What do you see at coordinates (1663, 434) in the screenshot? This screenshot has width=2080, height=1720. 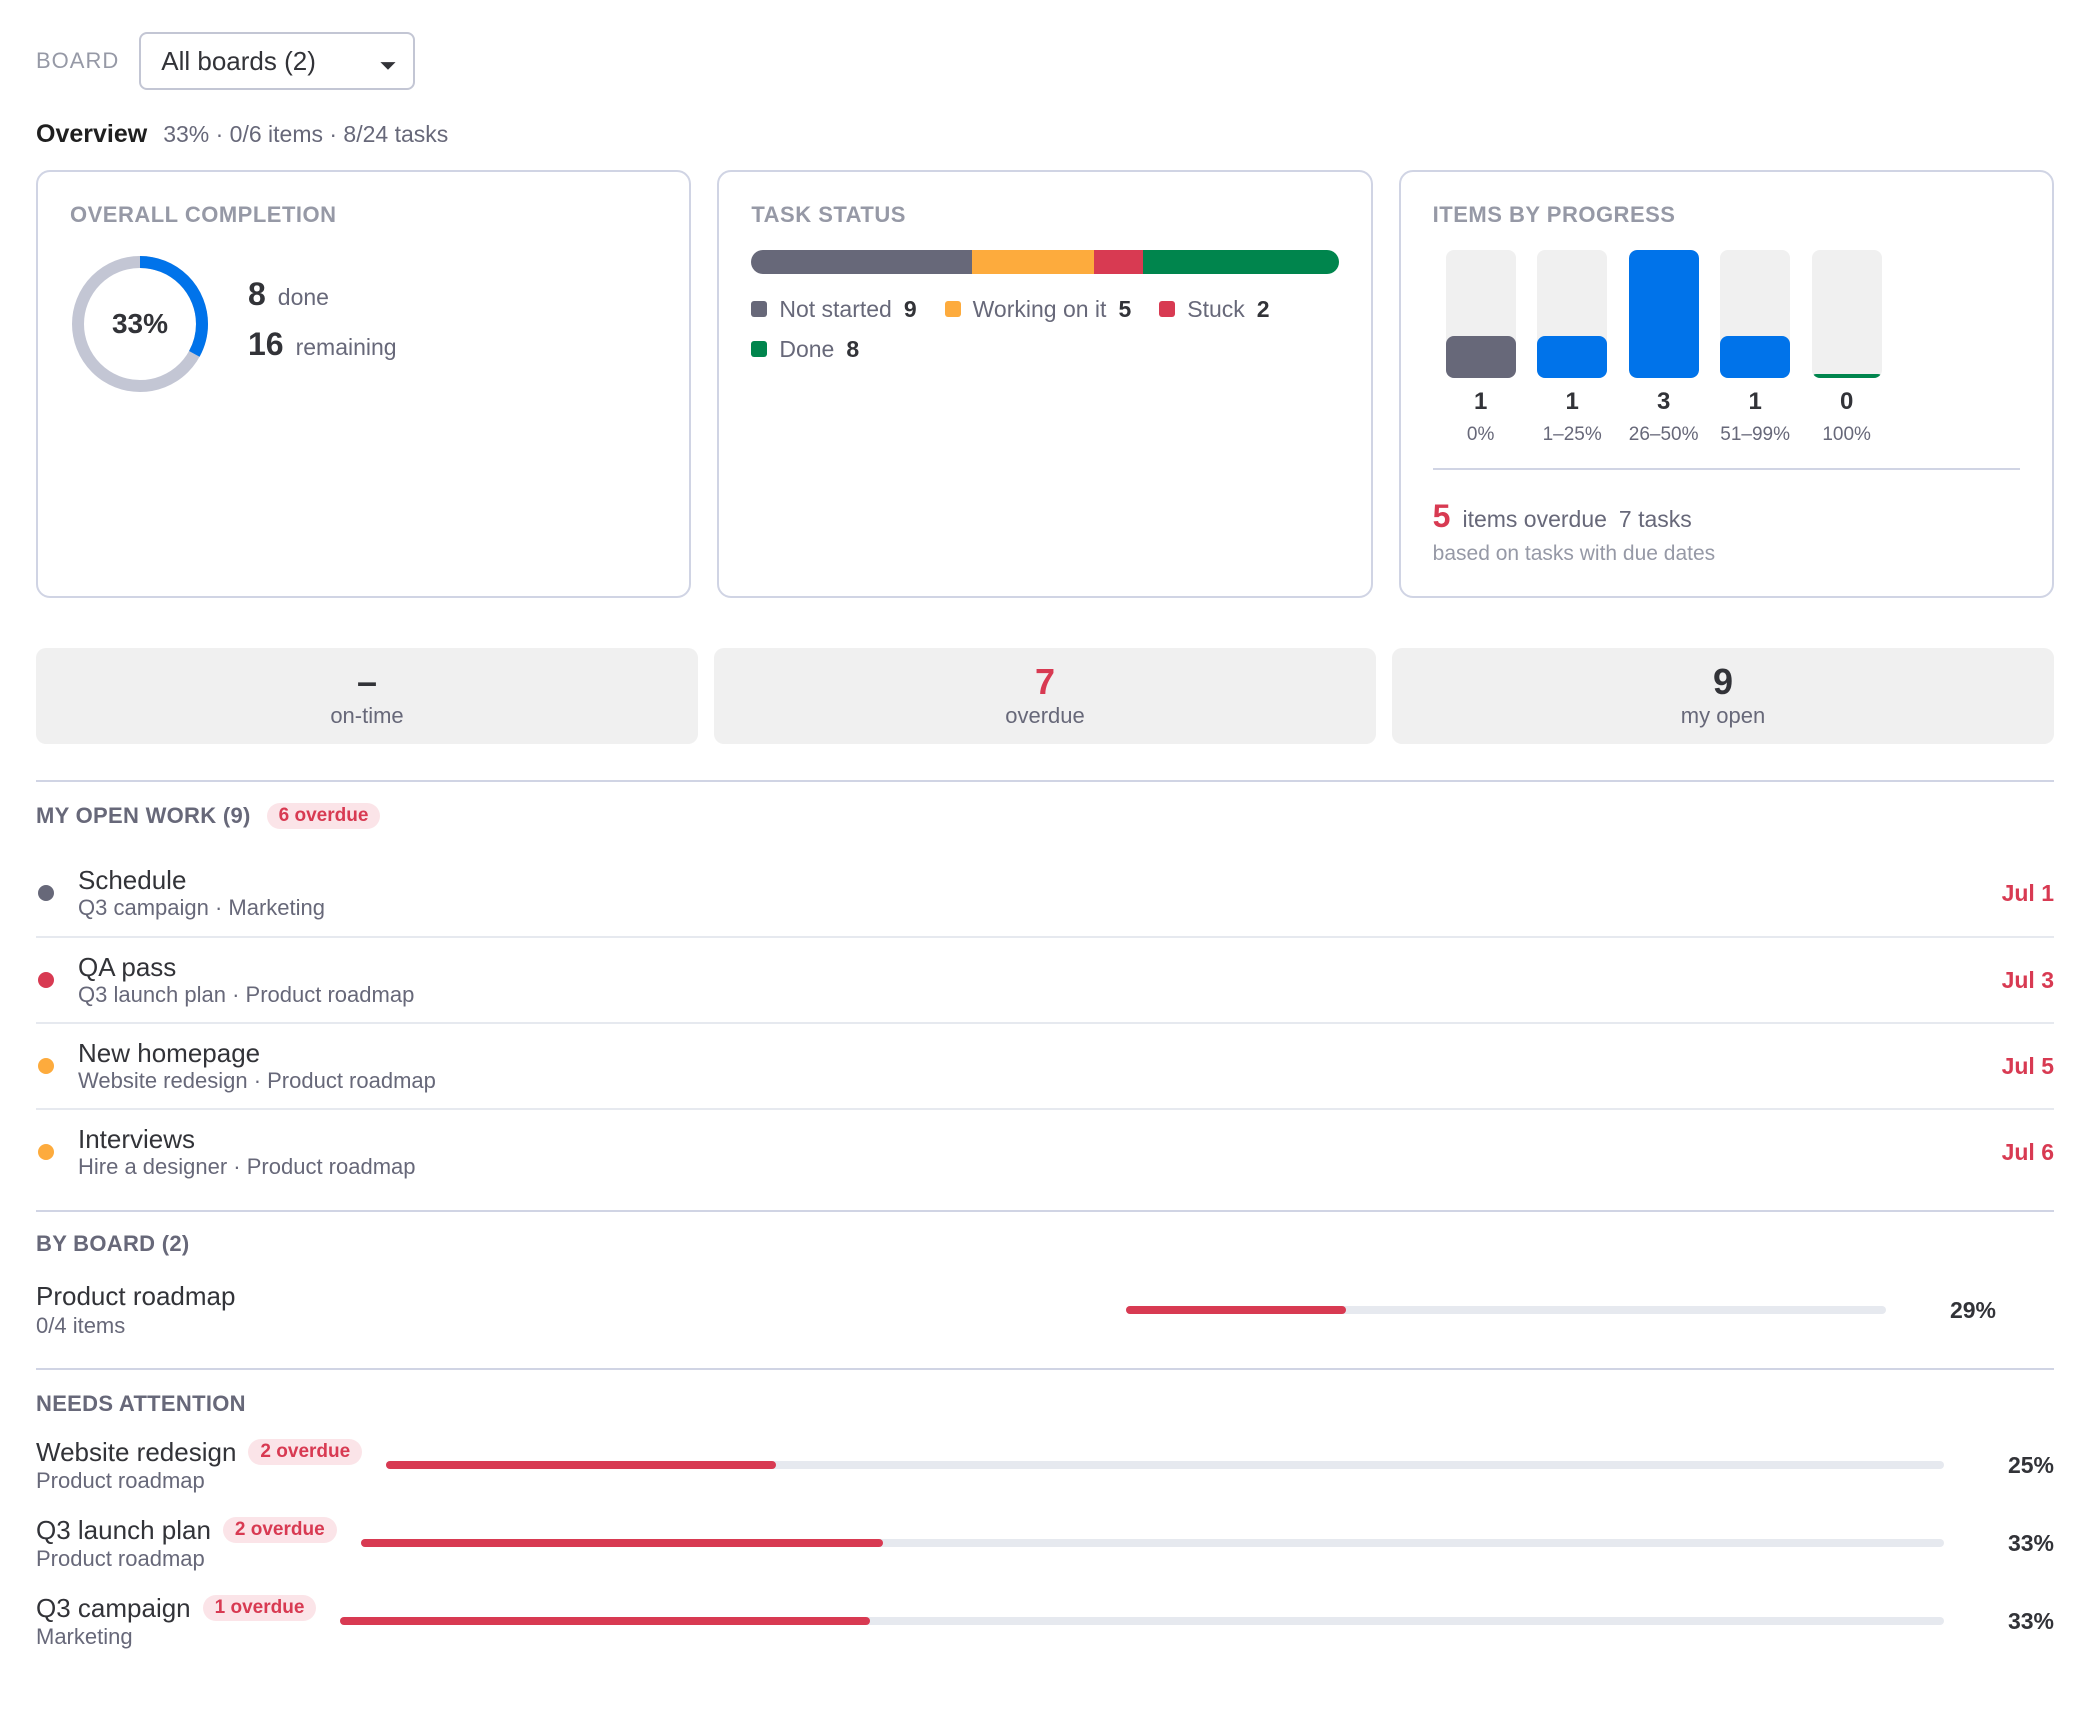 I see `progress-column-range: 26–50%` at bounding box center [1663, 434].